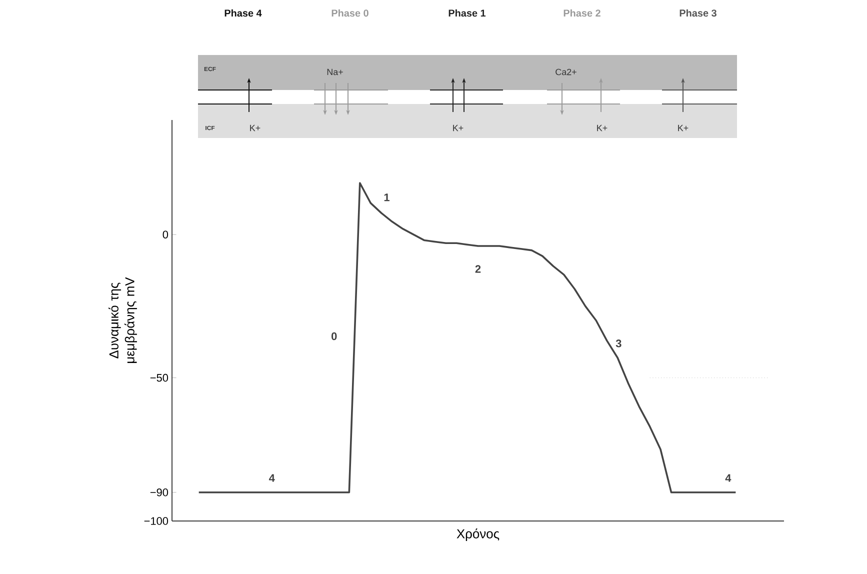 The height and width of the screenshot is (574, 867). I want to click on annotation: 3, so click(619, 344).